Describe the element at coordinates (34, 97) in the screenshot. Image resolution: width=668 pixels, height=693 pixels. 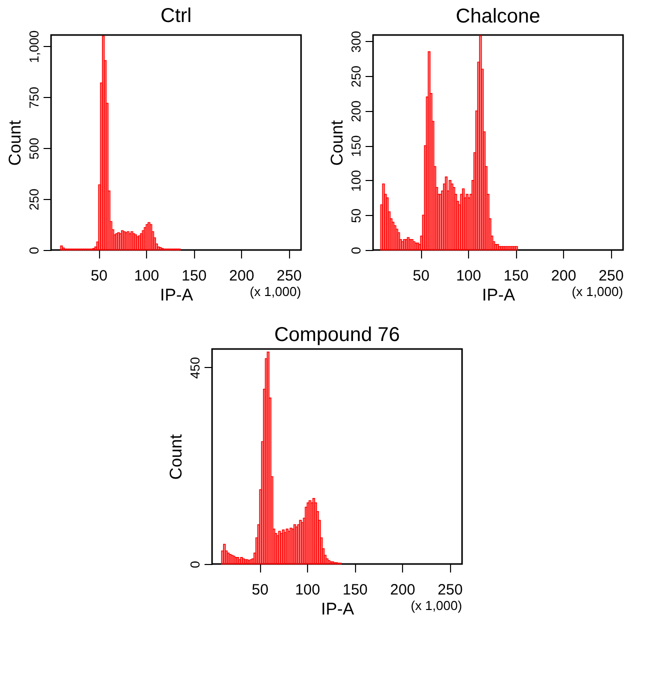
I see `y-tick-label: 750` at that location.